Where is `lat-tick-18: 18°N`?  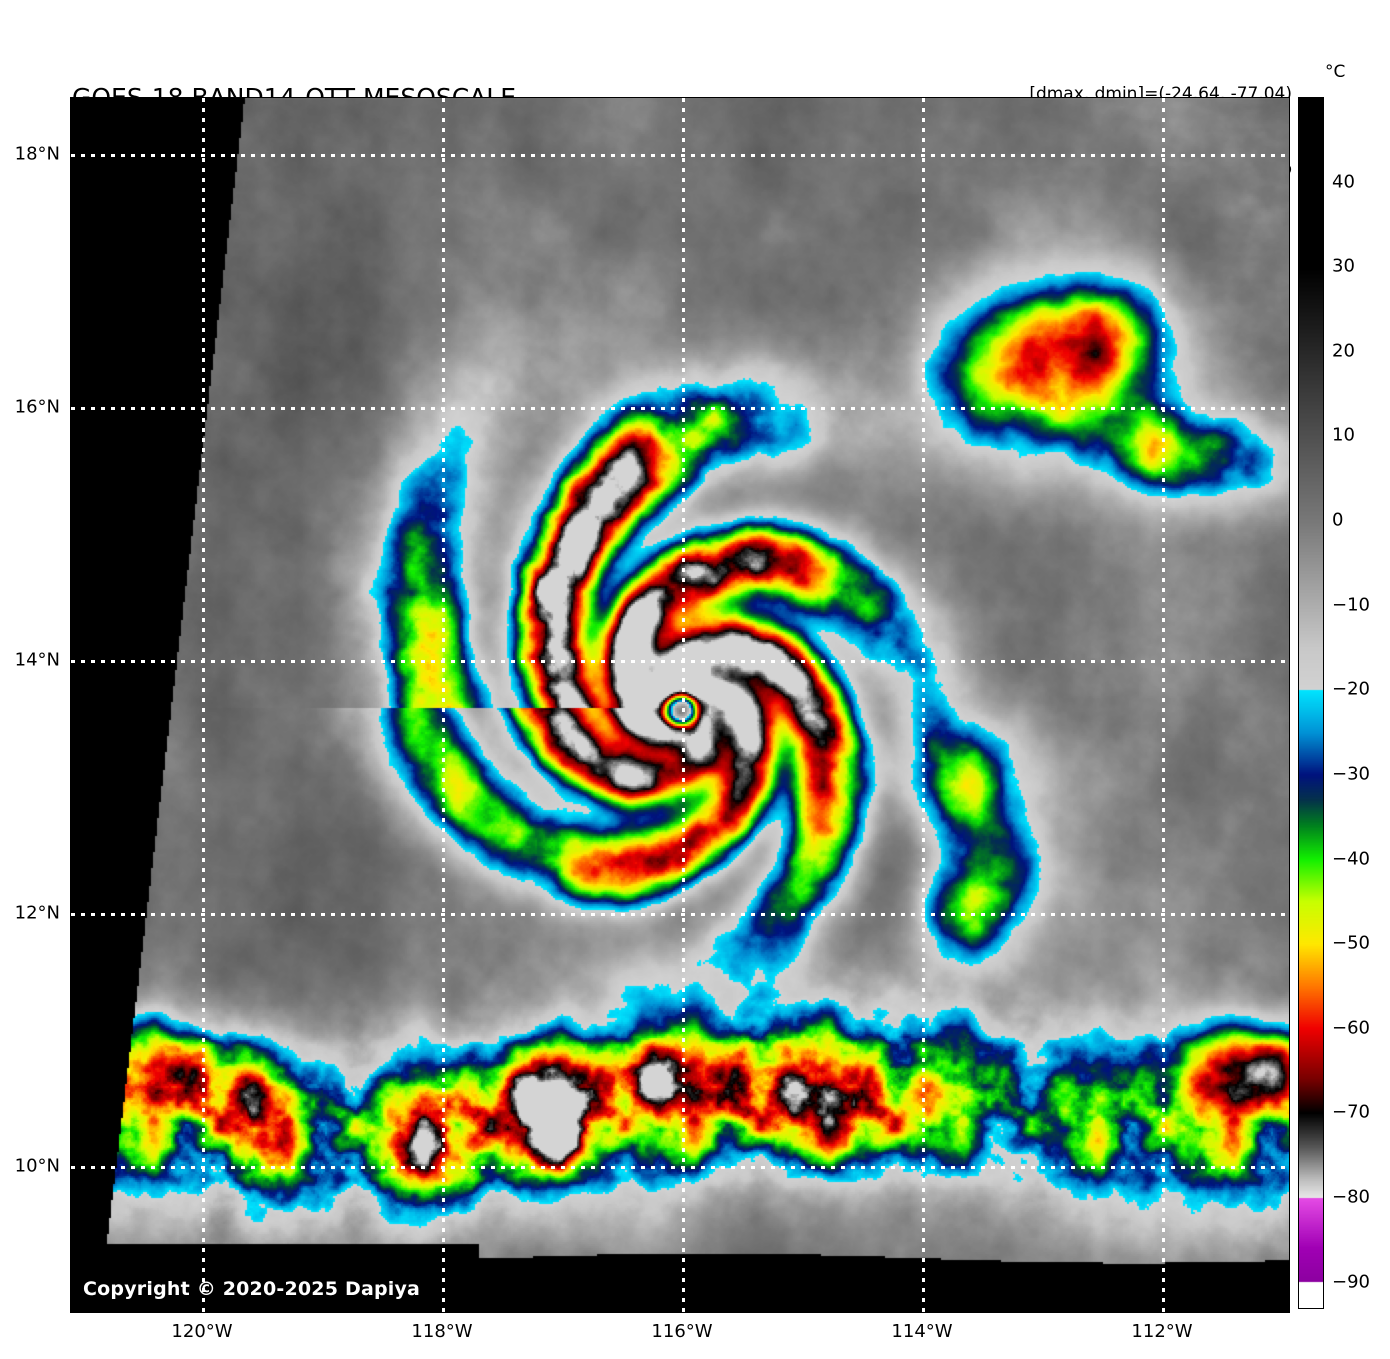 lat-tick-18: 18°N is located at coordinates (37, 154).